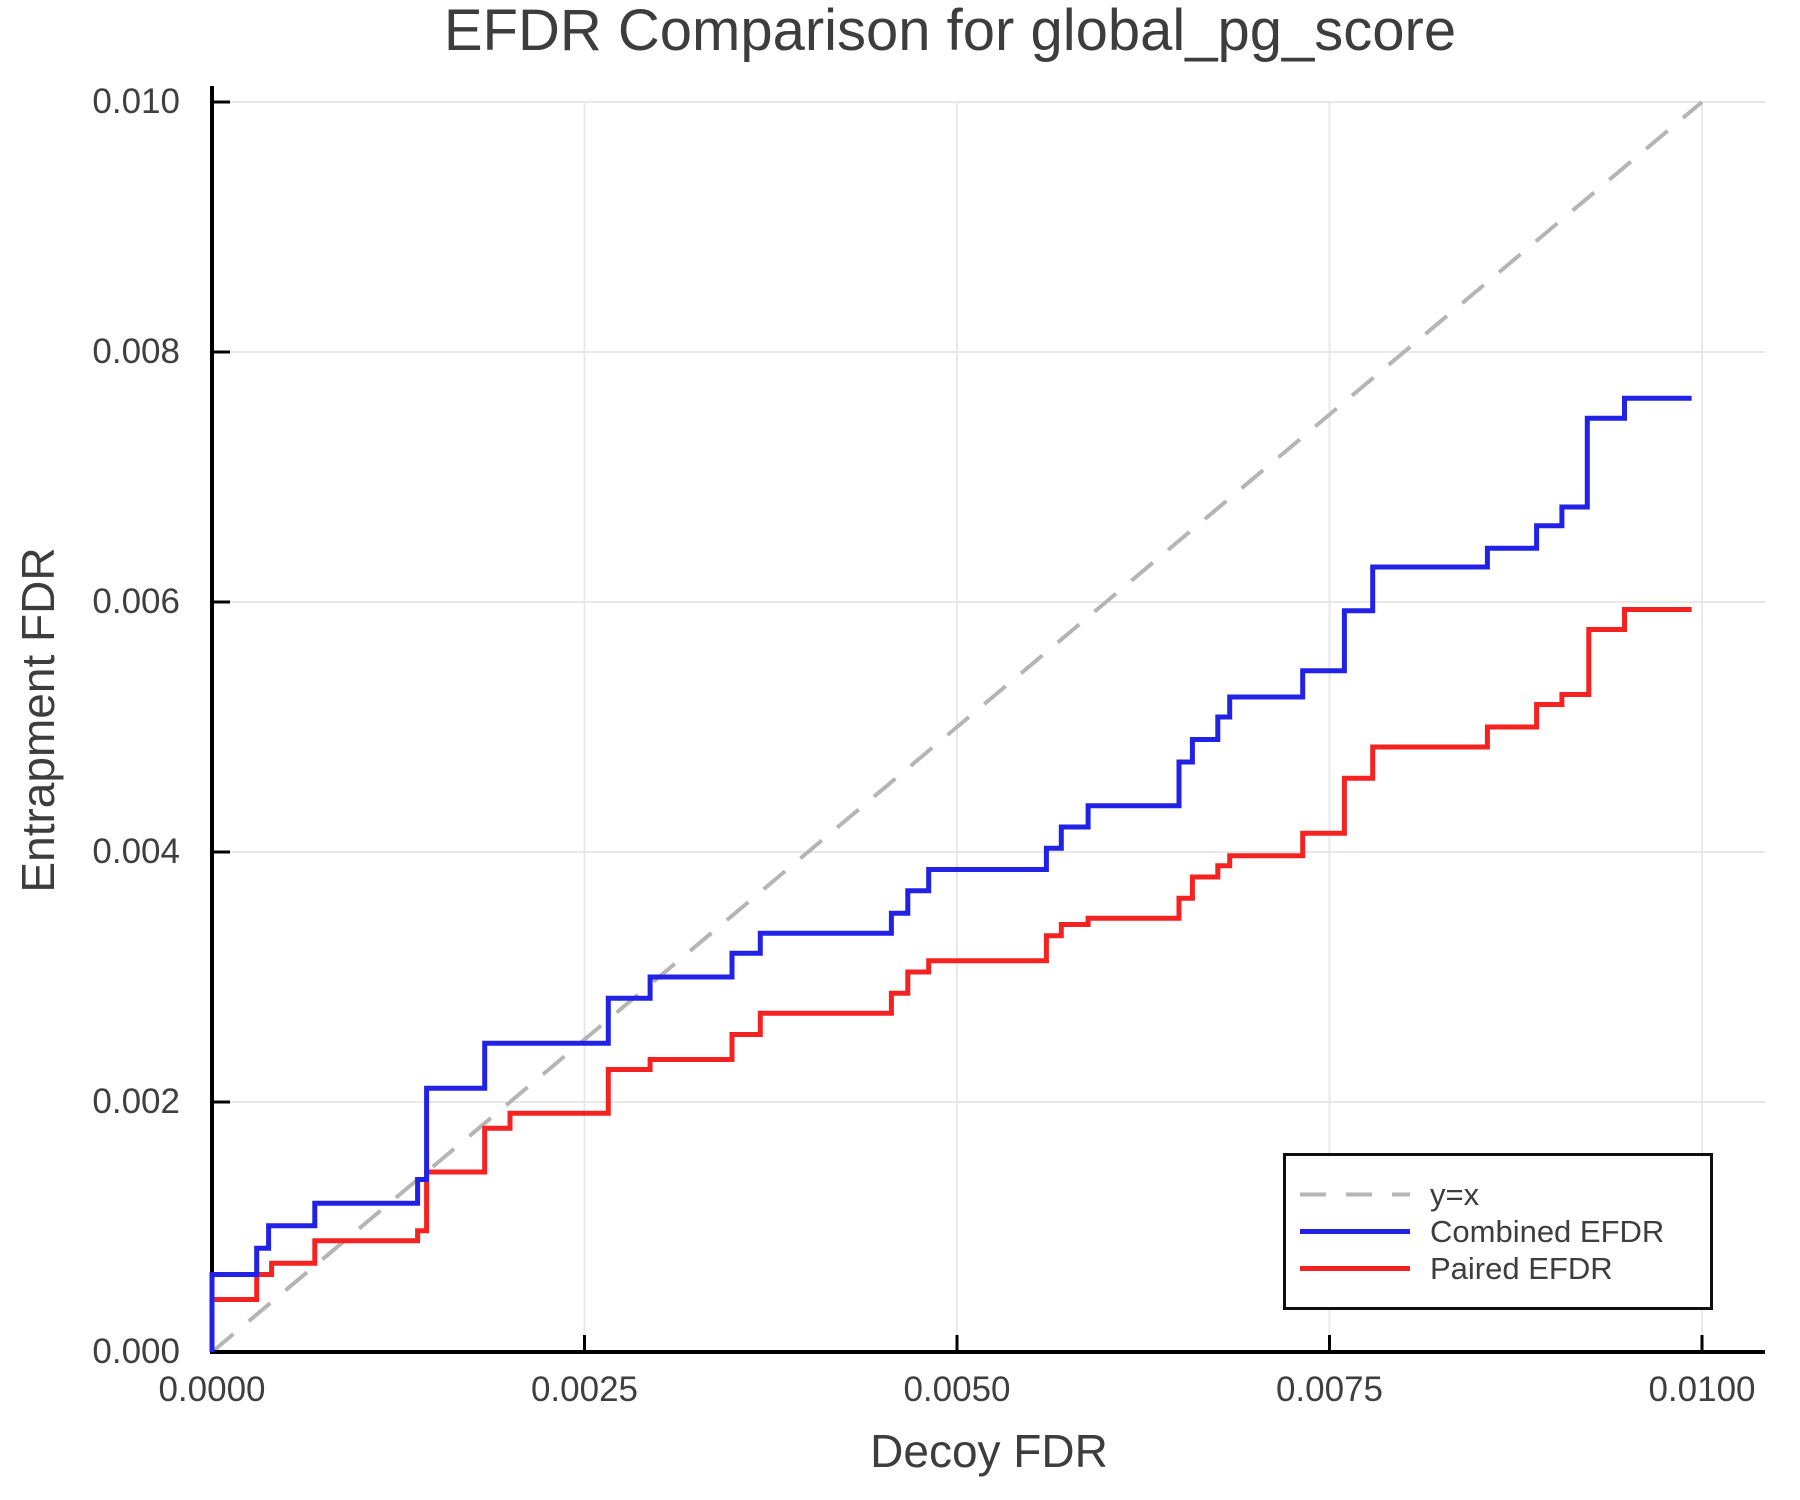 The width and height of the screenshot is (1800, 1500). Describe the element at coordinates (957, 1389) in the screenshot. I see `x-tick-label: 0.0050` at that location.